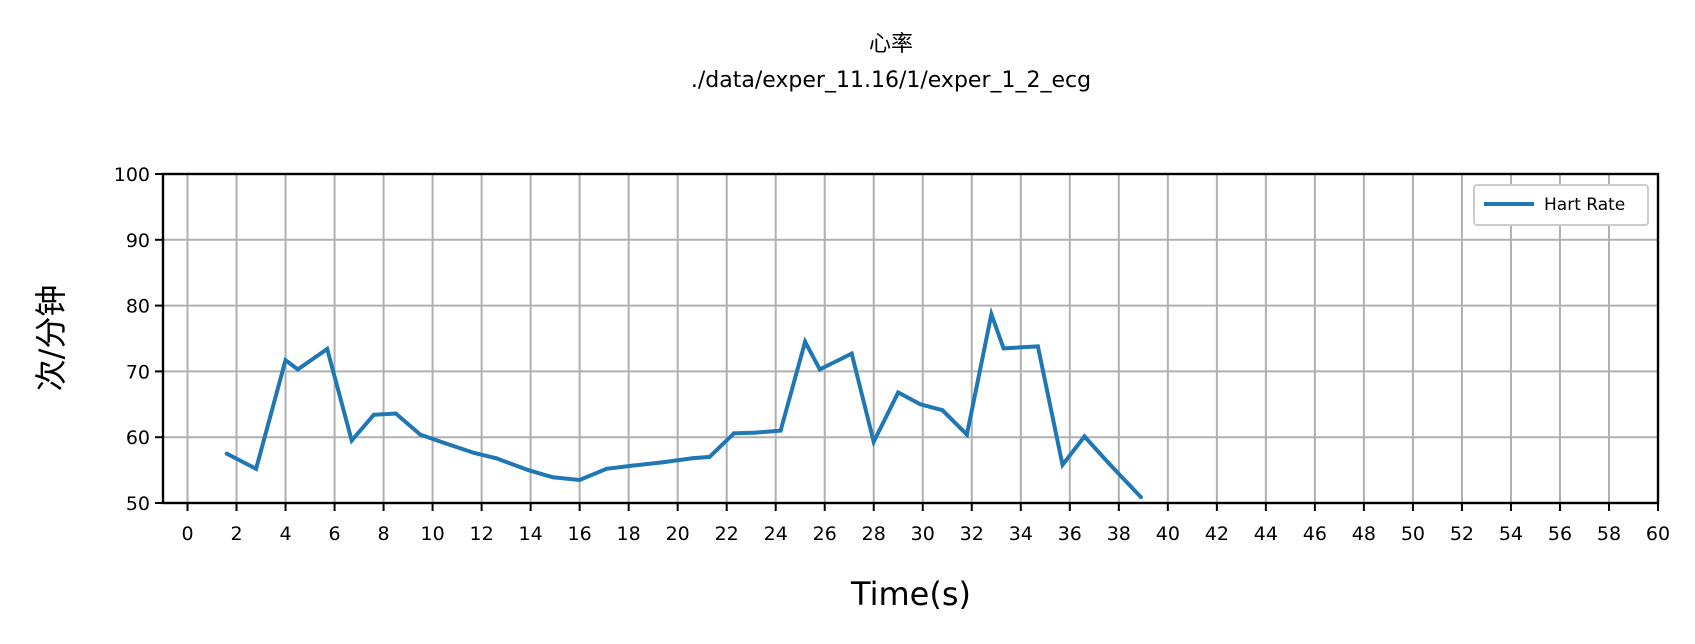 Image resolution: width=1695 pixels, height=644 pixels. What do you see at coordinates (727, 534) in the screenshot?
I see `x-tick-label: 22` at bounding box center [727, 534].